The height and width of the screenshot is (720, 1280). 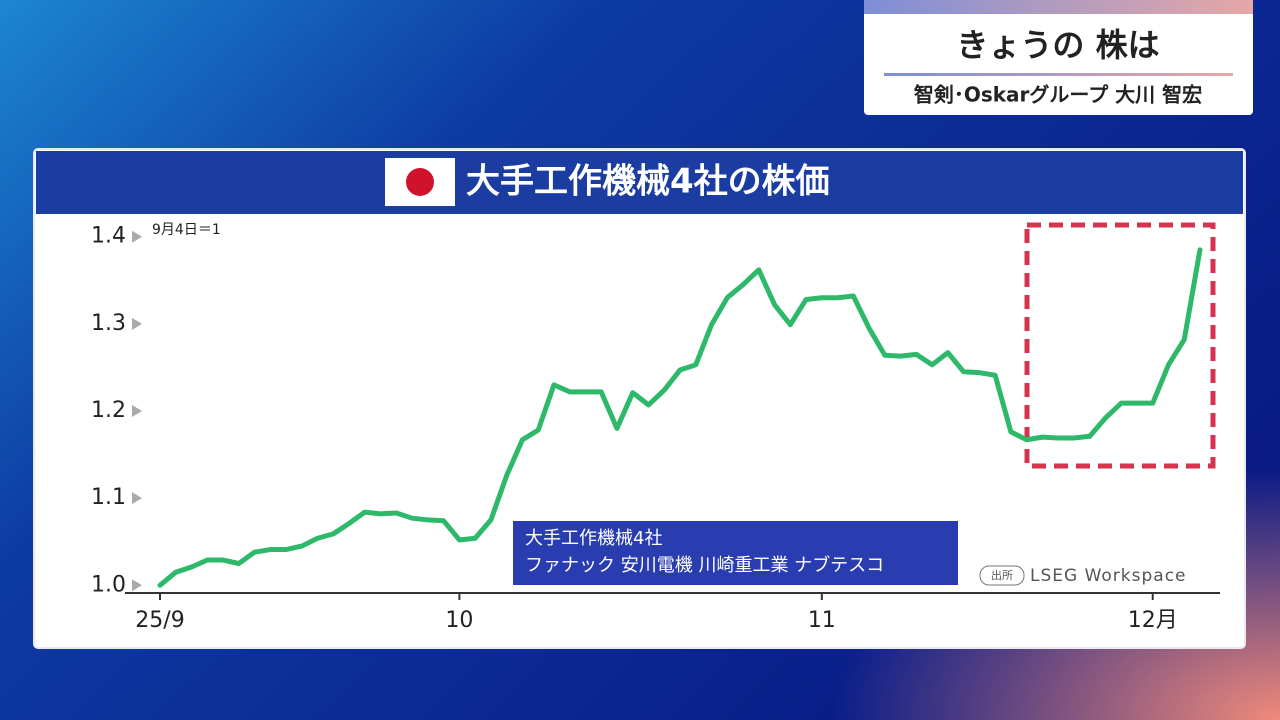 I want to click on x-tick-label: 10, so click(x=459, y=620).